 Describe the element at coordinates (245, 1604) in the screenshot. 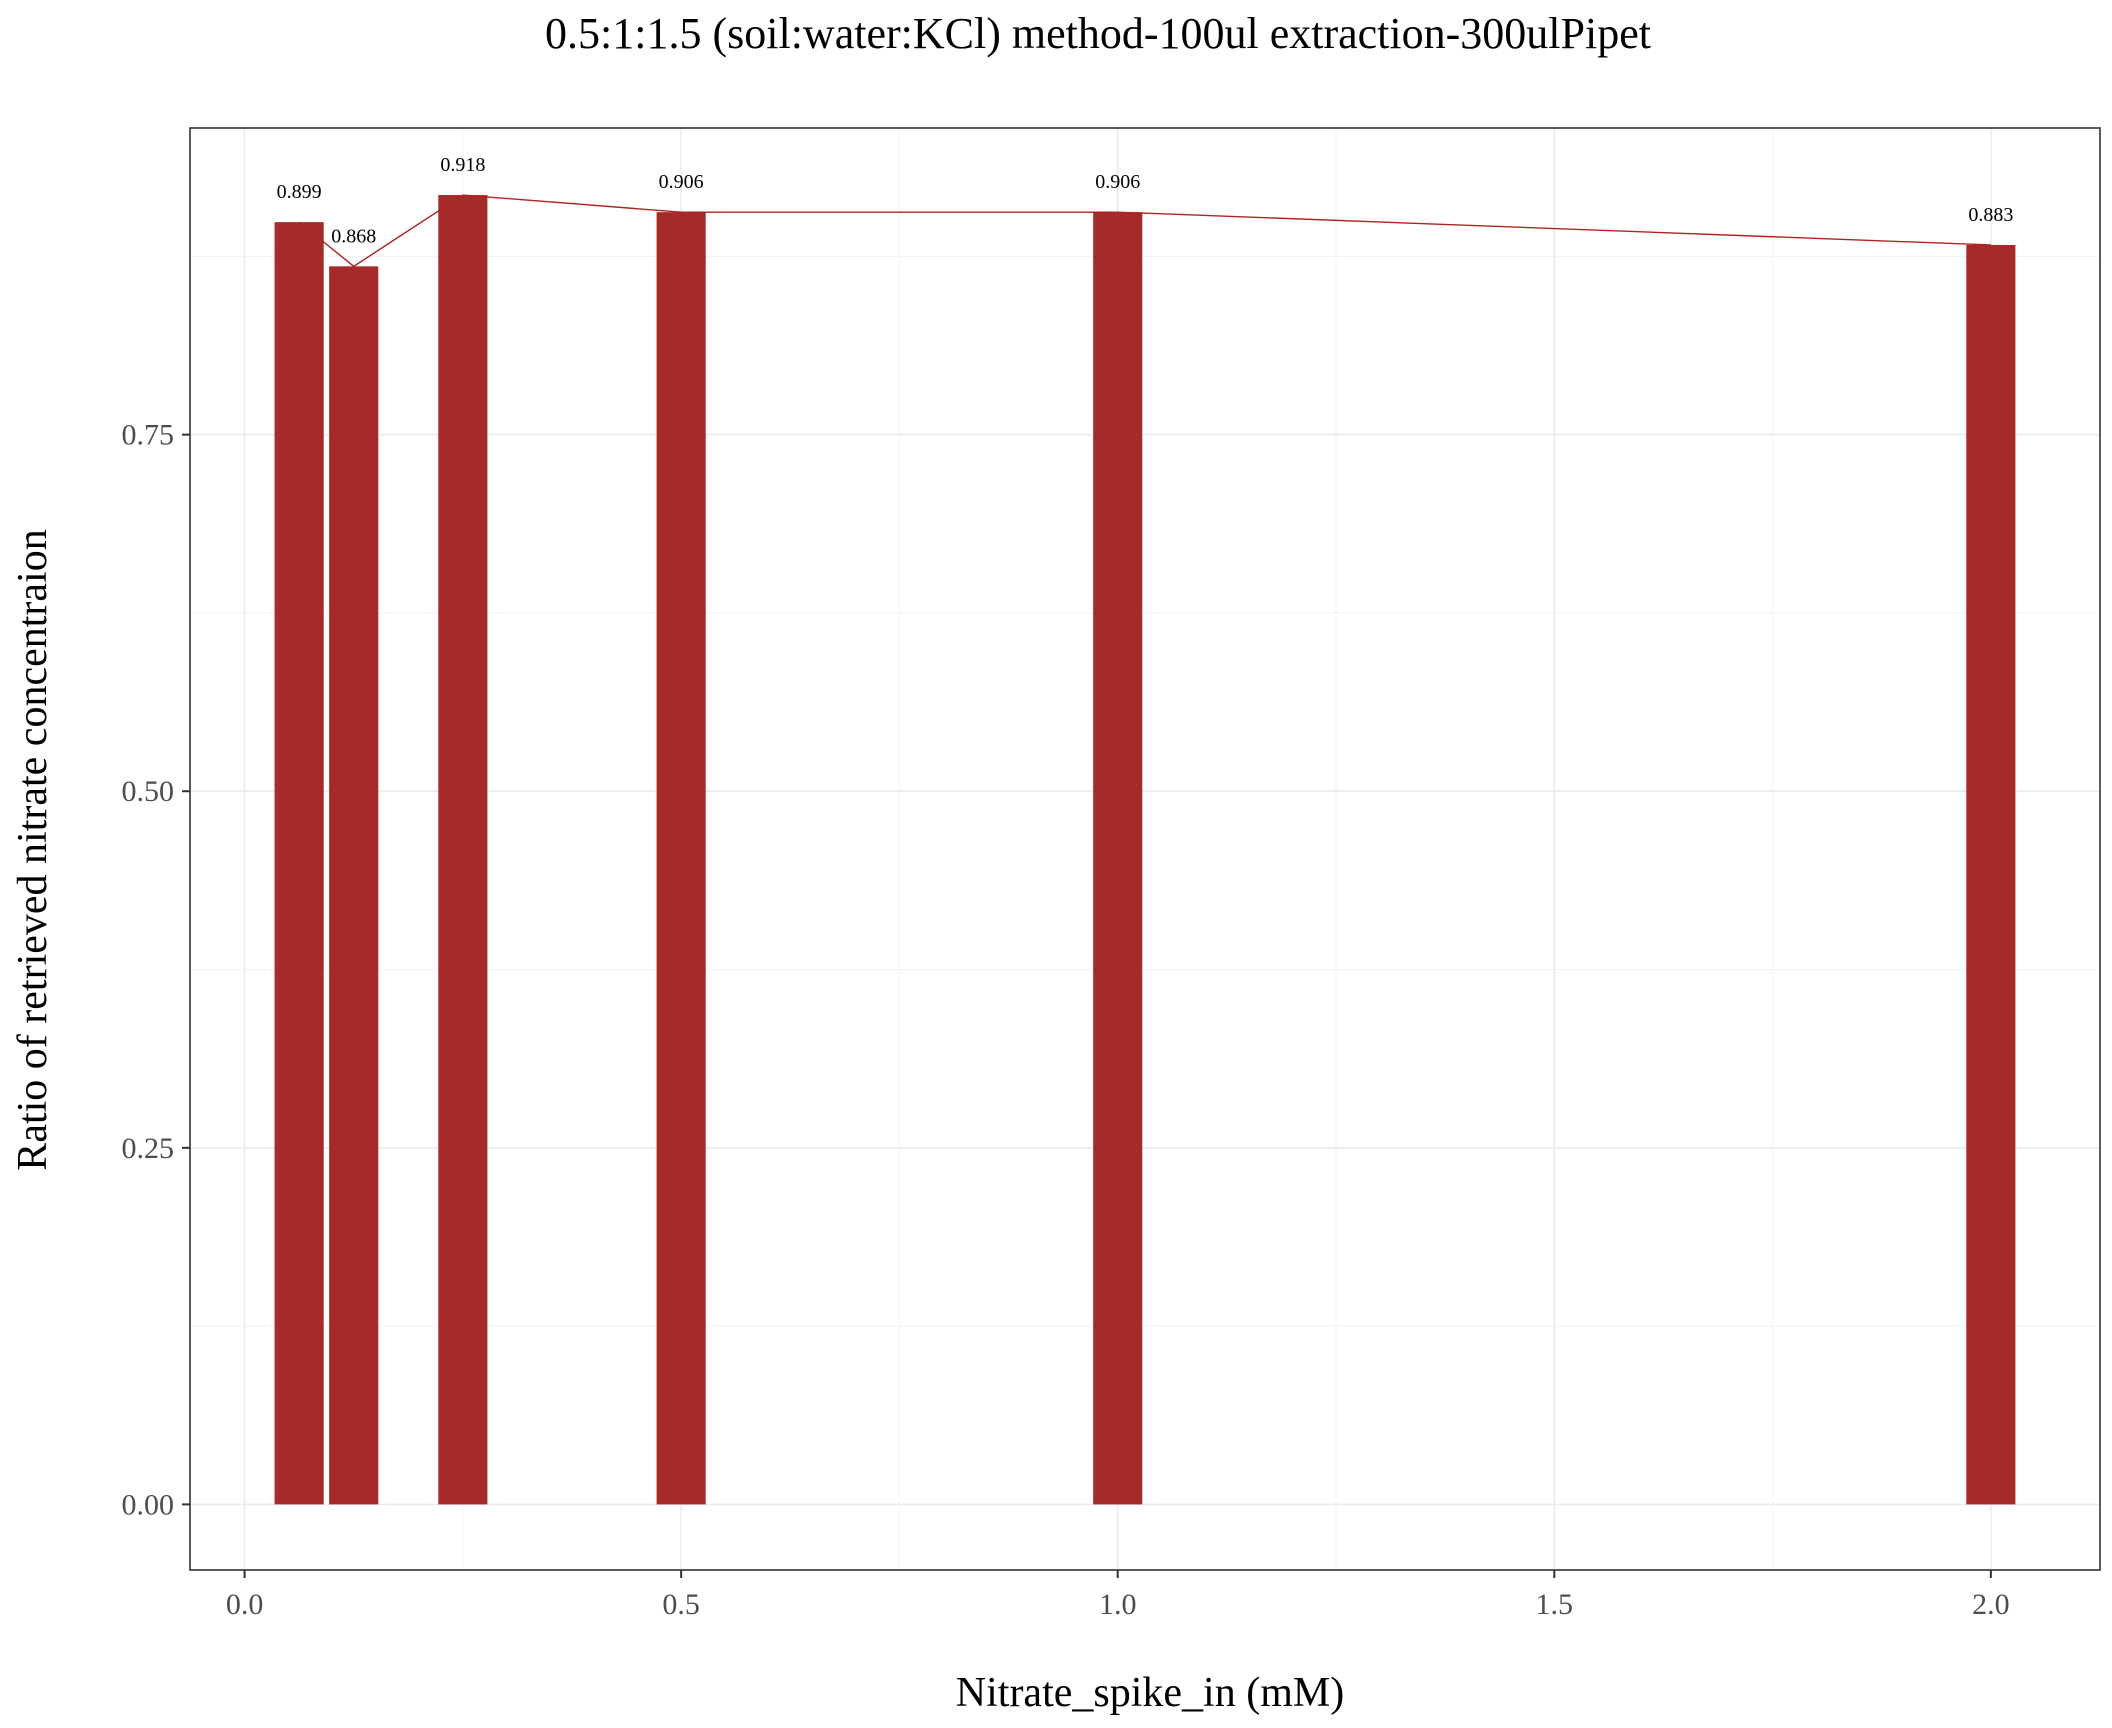

I see `x-tick-label: 0.0` at that location.